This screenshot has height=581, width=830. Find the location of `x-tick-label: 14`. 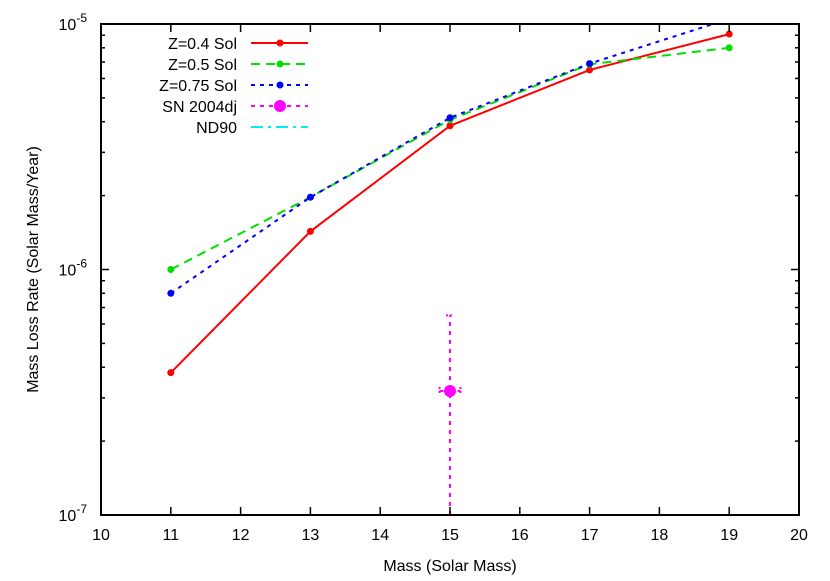

x-tick-label: 14 is located at coordinates (380, 535).